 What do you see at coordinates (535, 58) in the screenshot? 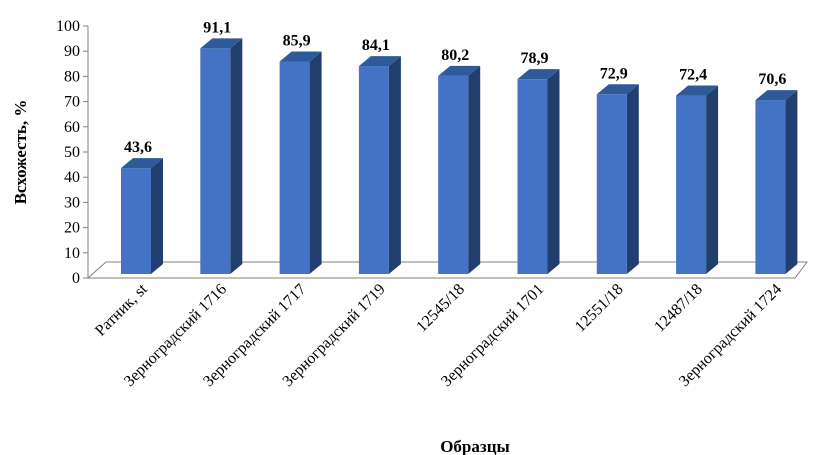
I see `data-label: 78,9` at bounding box center [535, 58].